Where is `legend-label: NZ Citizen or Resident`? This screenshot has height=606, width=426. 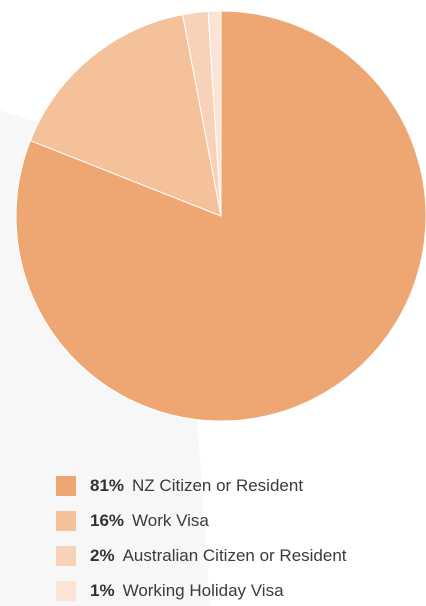
legend-label: NZ Citizen or Resident is located at coordinates (218, 485).